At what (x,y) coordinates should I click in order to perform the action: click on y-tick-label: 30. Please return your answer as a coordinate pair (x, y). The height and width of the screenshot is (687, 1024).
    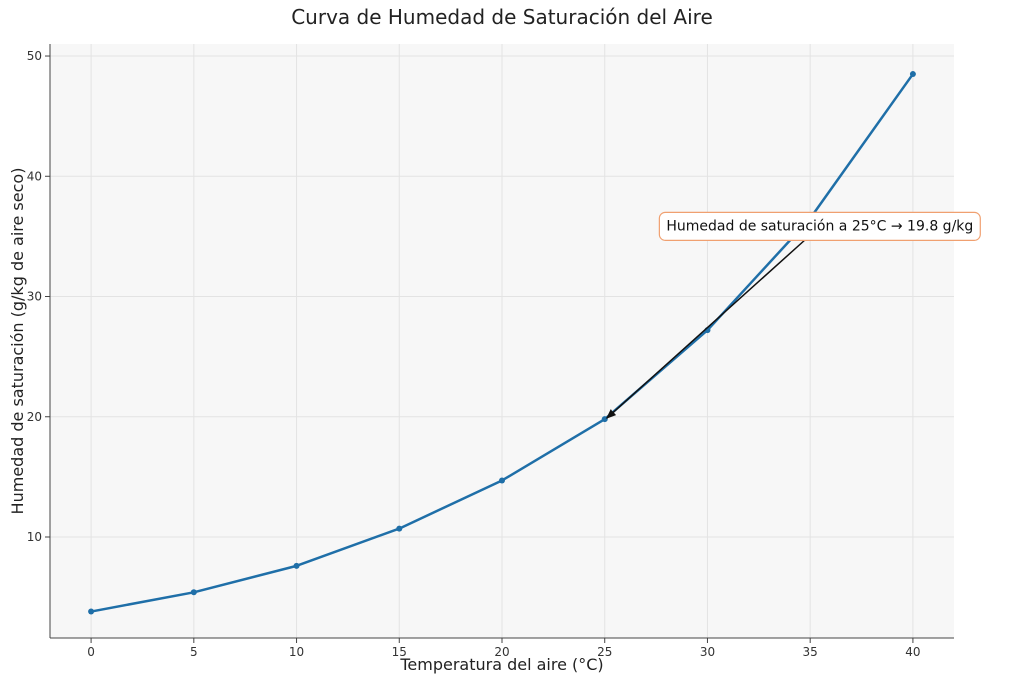
    Looking at the image, I should click on (34, 297).